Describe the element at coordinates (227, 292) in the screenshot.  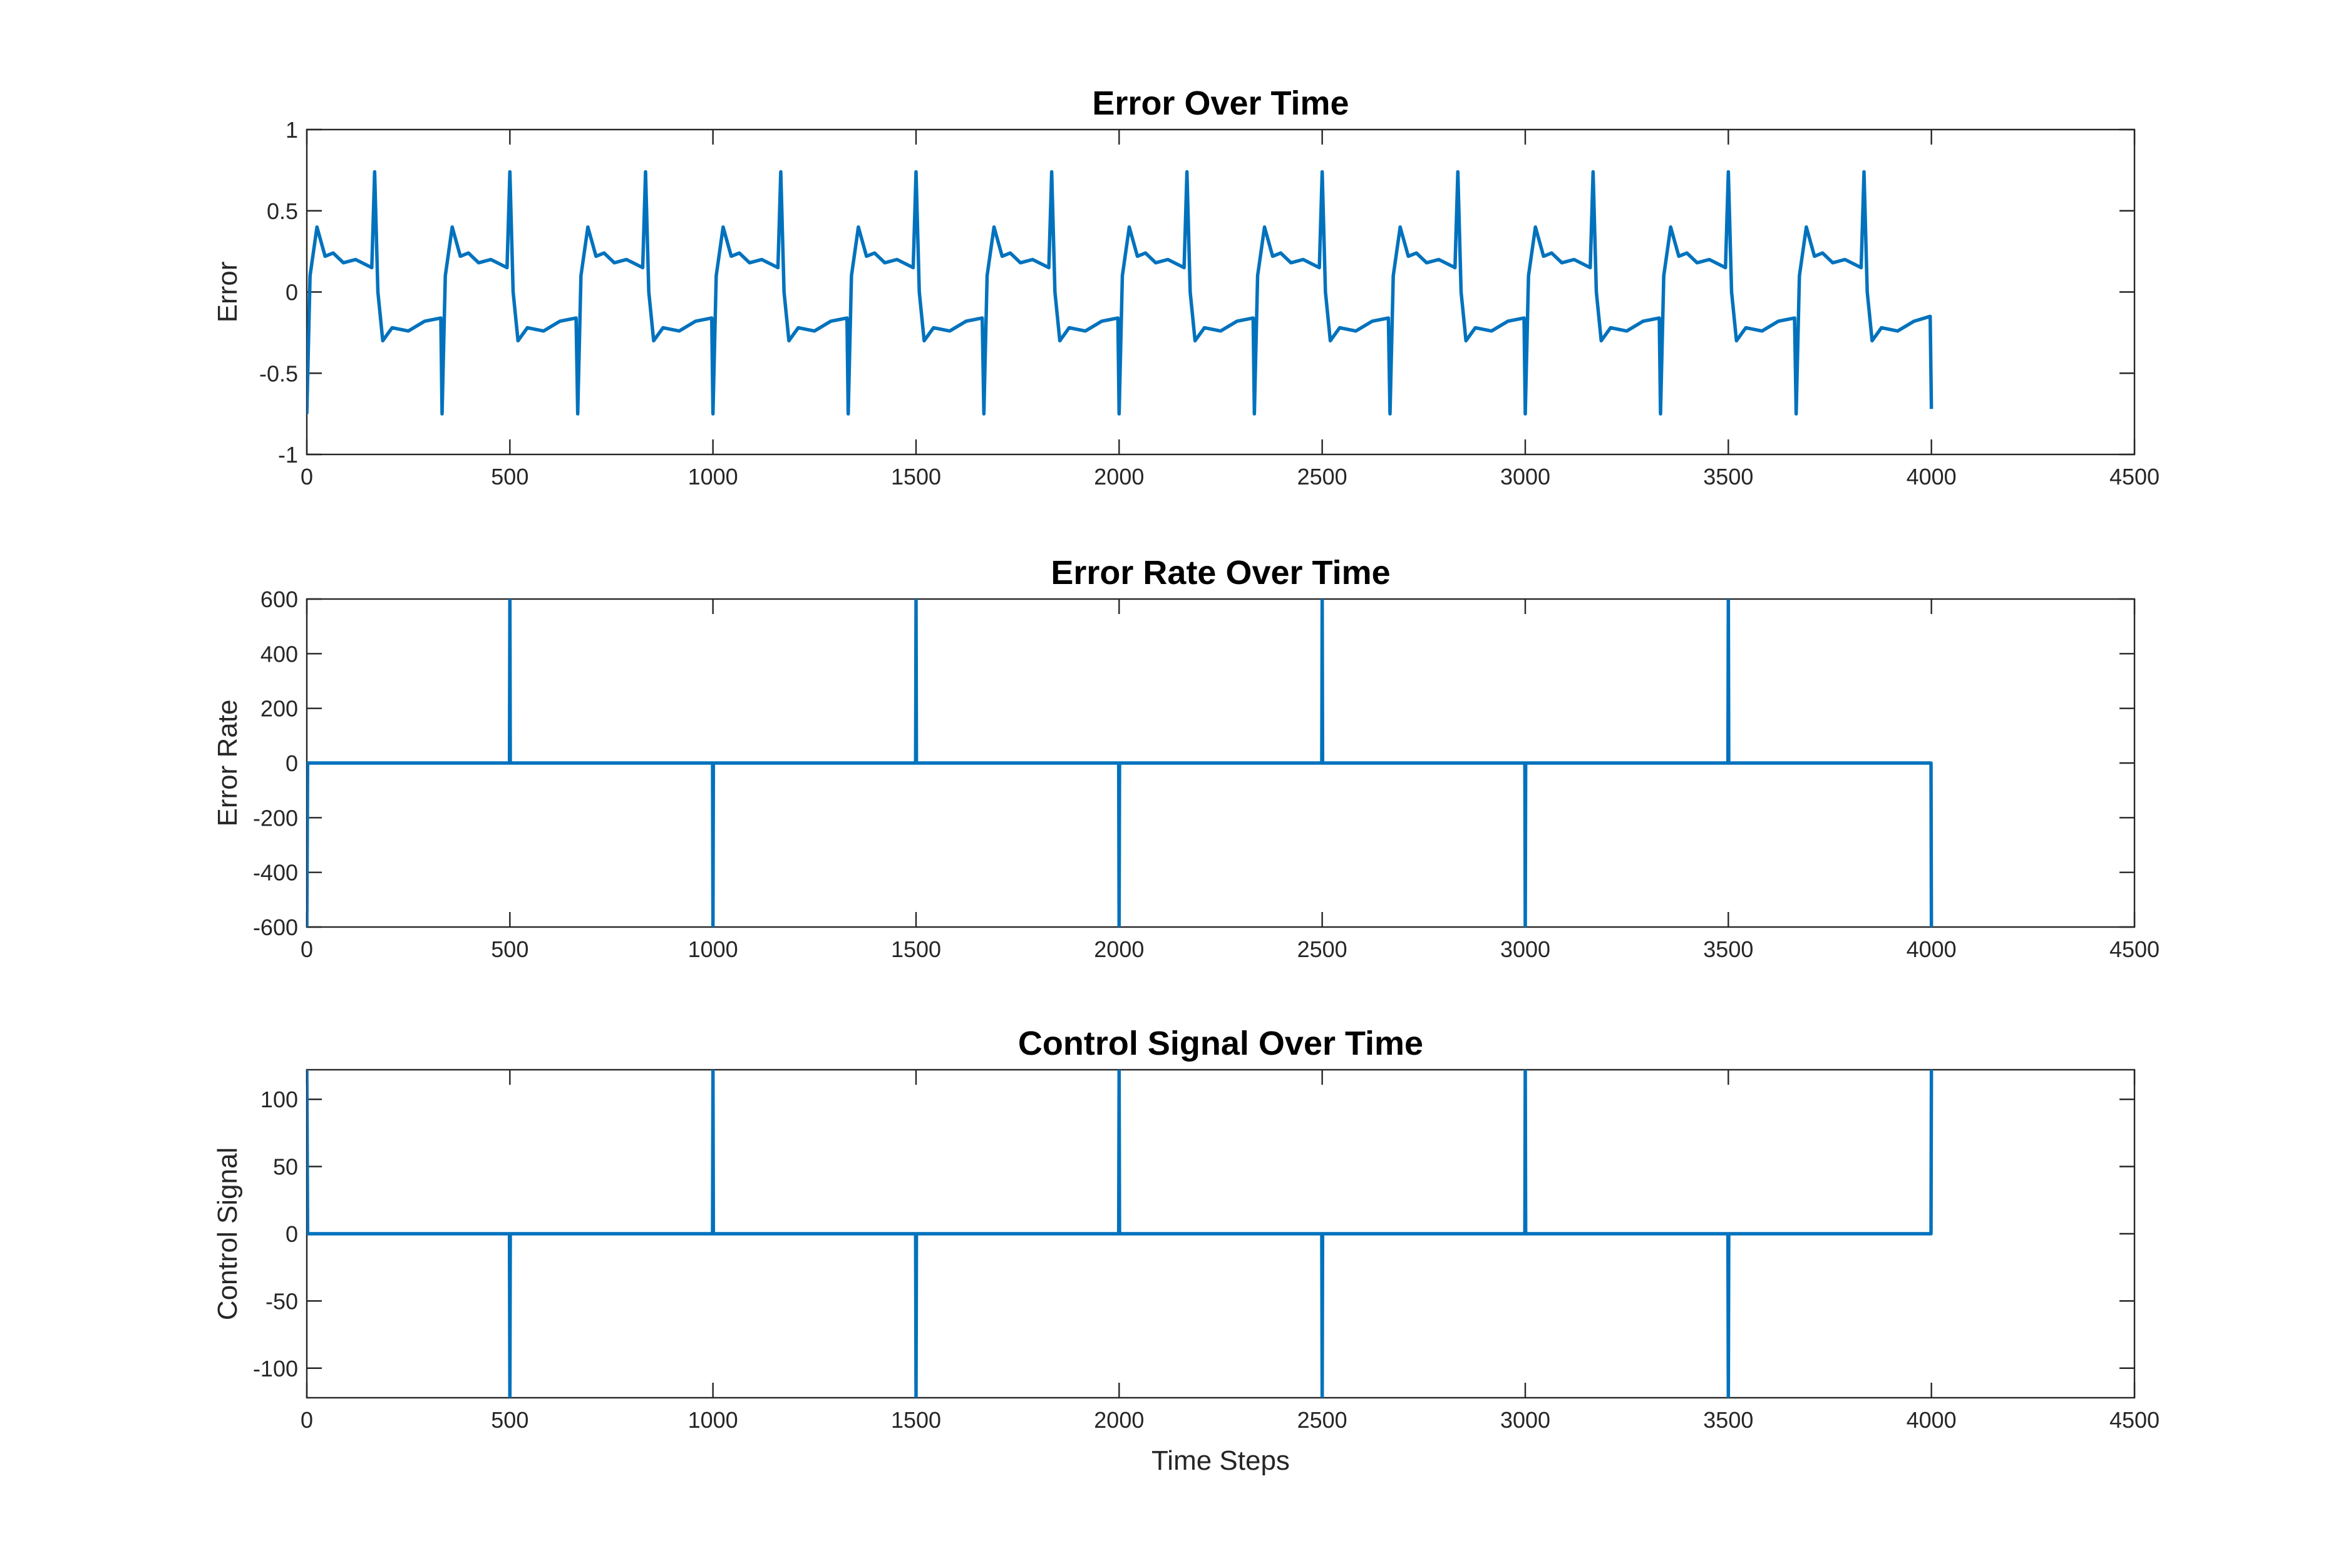
I see `y-axis-label: Error` at that location.